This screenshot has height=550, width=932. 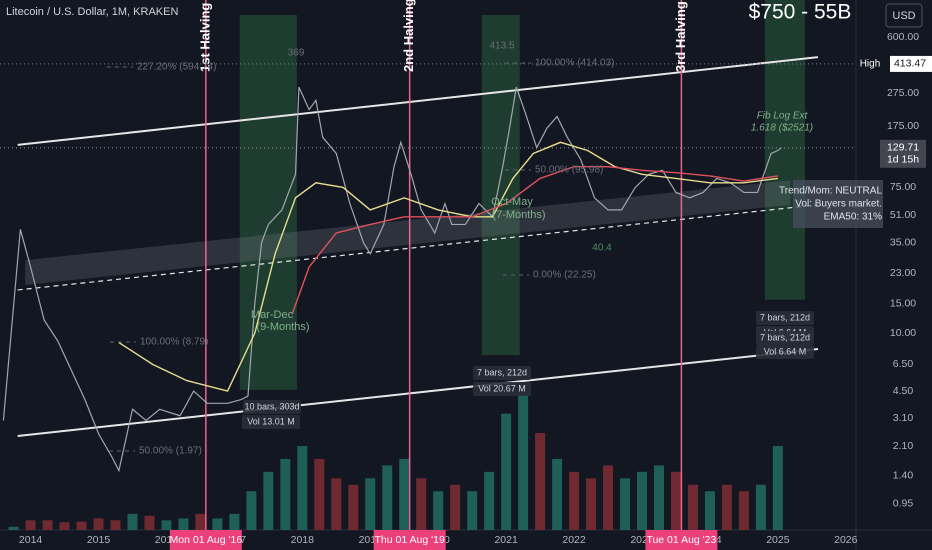 I want to click on y-tick-label: 3.10, so click(x=903, y=418).